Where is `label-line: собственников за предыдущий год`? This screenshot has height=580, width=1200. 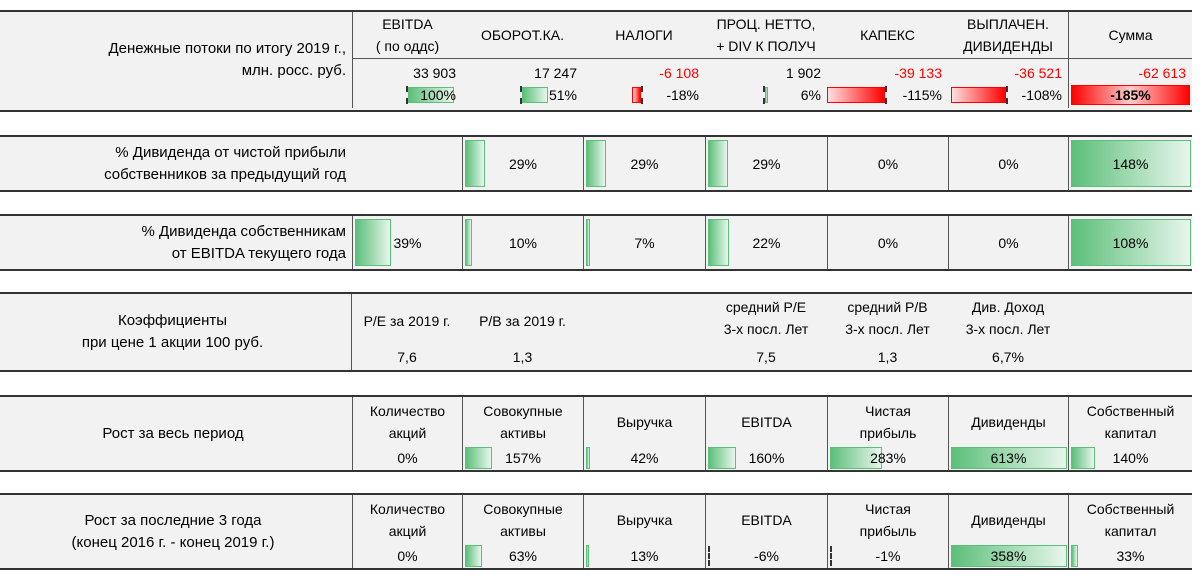
label-line: собственников за предыдущий год is located at coordinates (225, 174).